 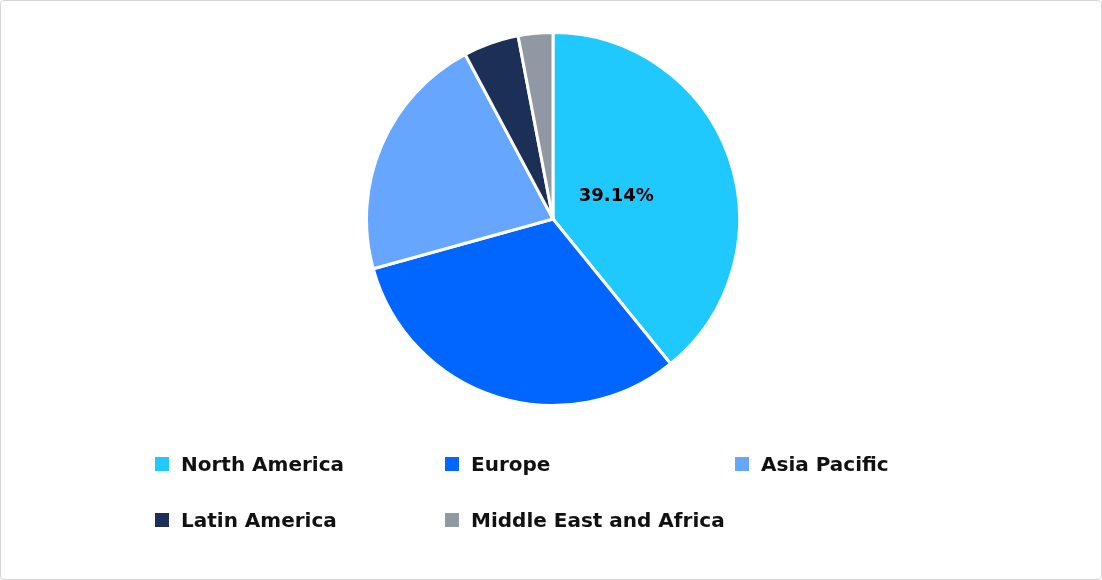 I want to click on legend-label: Middle East and Africa, so click(x=598, y=520).